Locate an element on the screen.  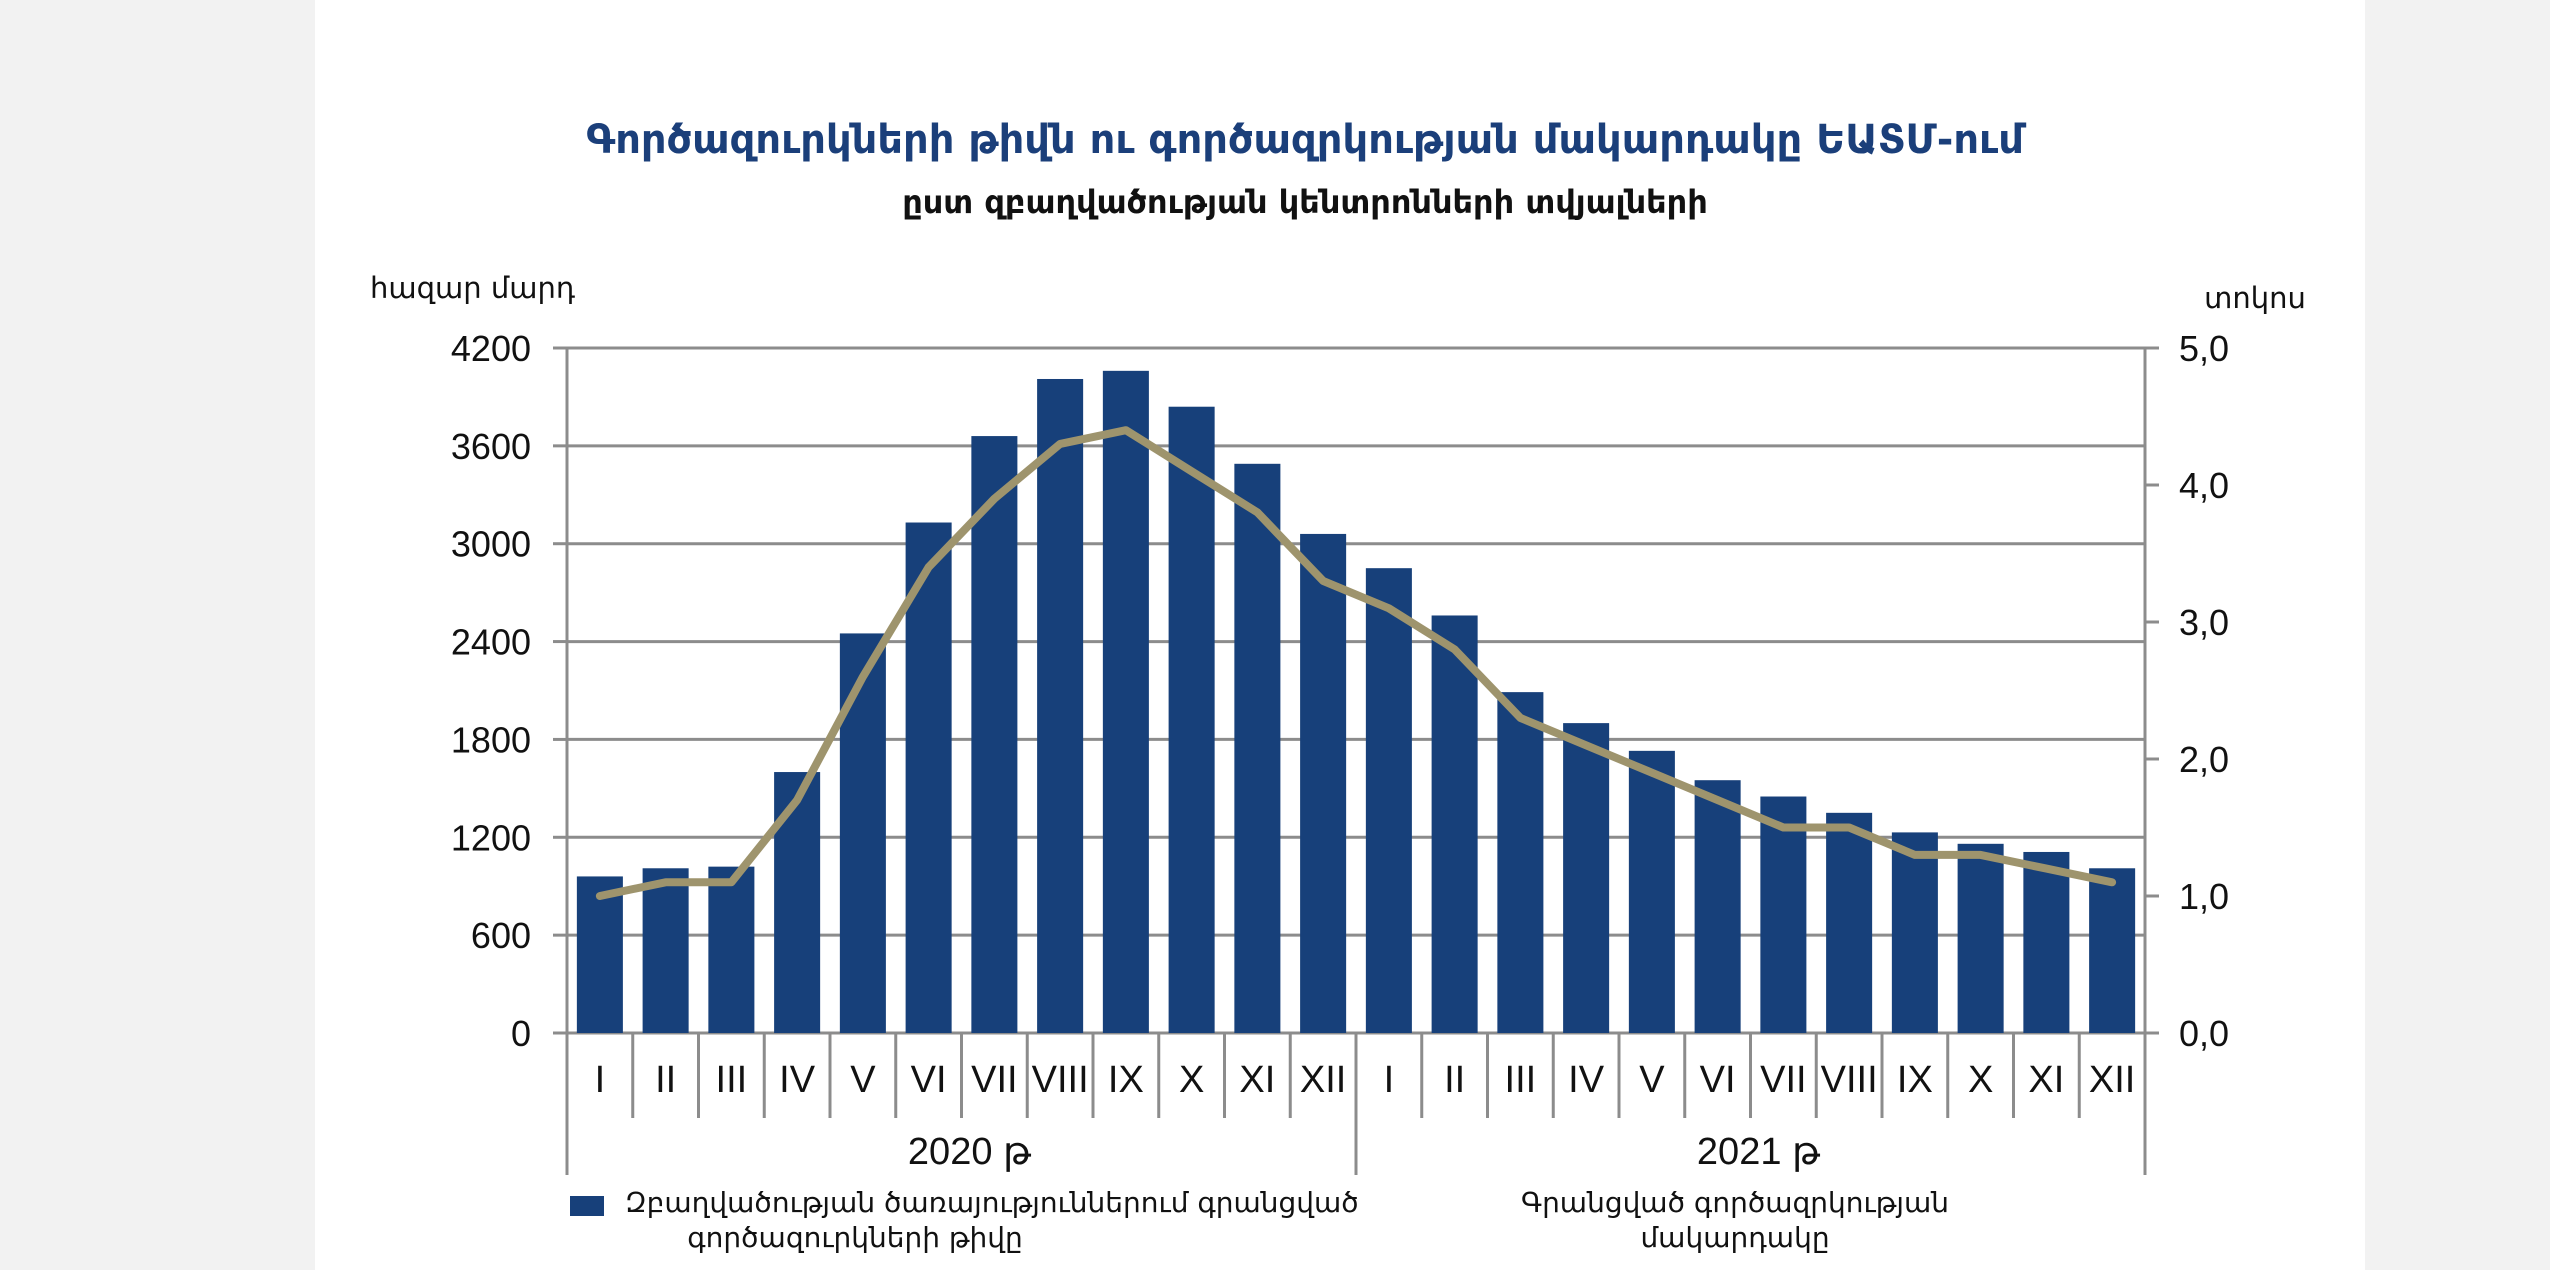
legend-line-label: Գրանցված գործազրկության is located at coordinates (1735, 1202).